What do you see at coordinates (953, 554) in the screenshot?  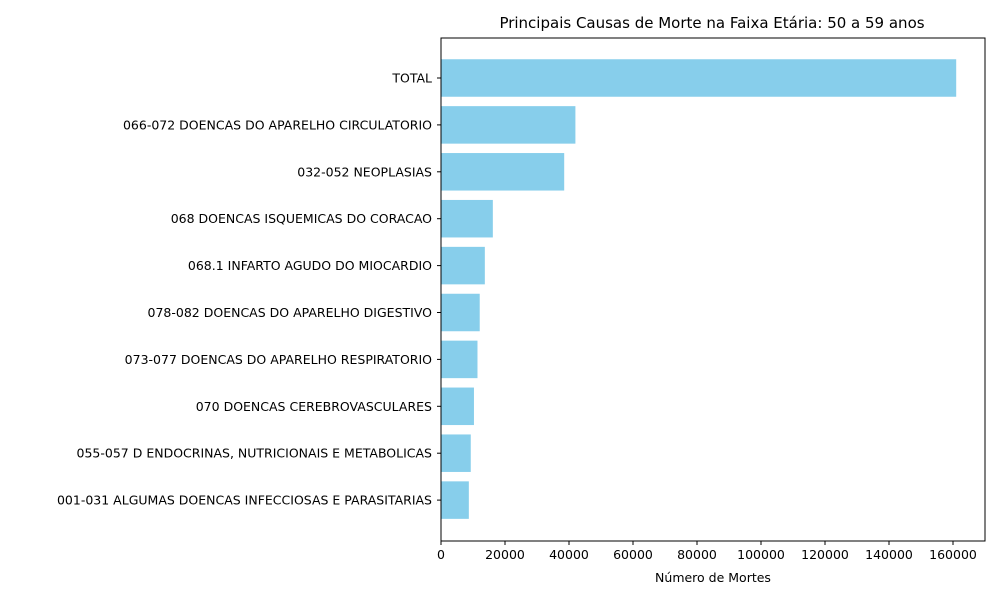 I see `x-tick-label-8: 160000` at bounding box center [953, 554].